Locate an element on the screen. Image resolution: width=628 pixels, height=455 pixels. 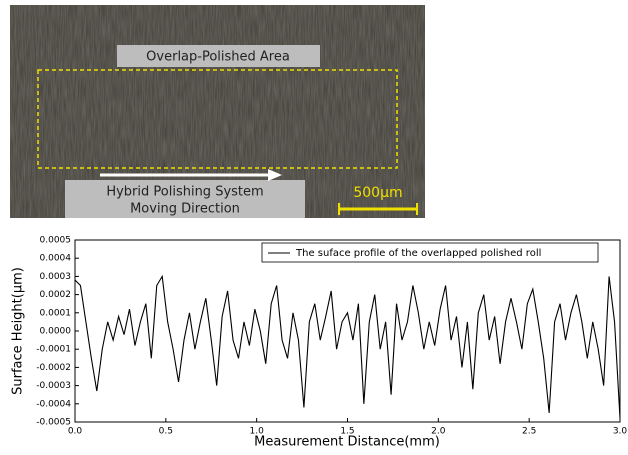
y-tick-label: -0.0004 is located at coordinates (53, 404).